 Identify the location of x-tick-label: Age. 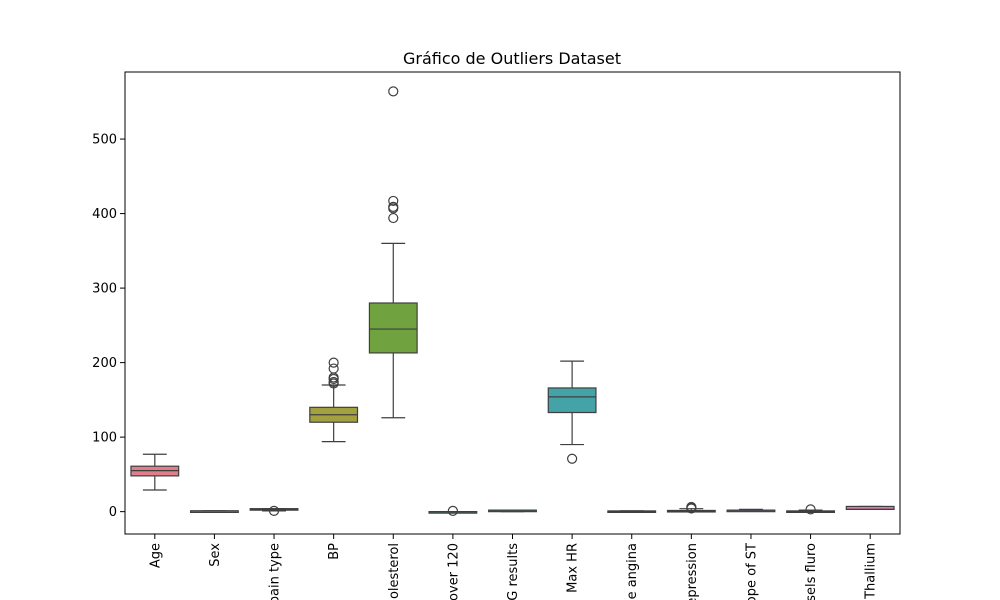
(155, 555).